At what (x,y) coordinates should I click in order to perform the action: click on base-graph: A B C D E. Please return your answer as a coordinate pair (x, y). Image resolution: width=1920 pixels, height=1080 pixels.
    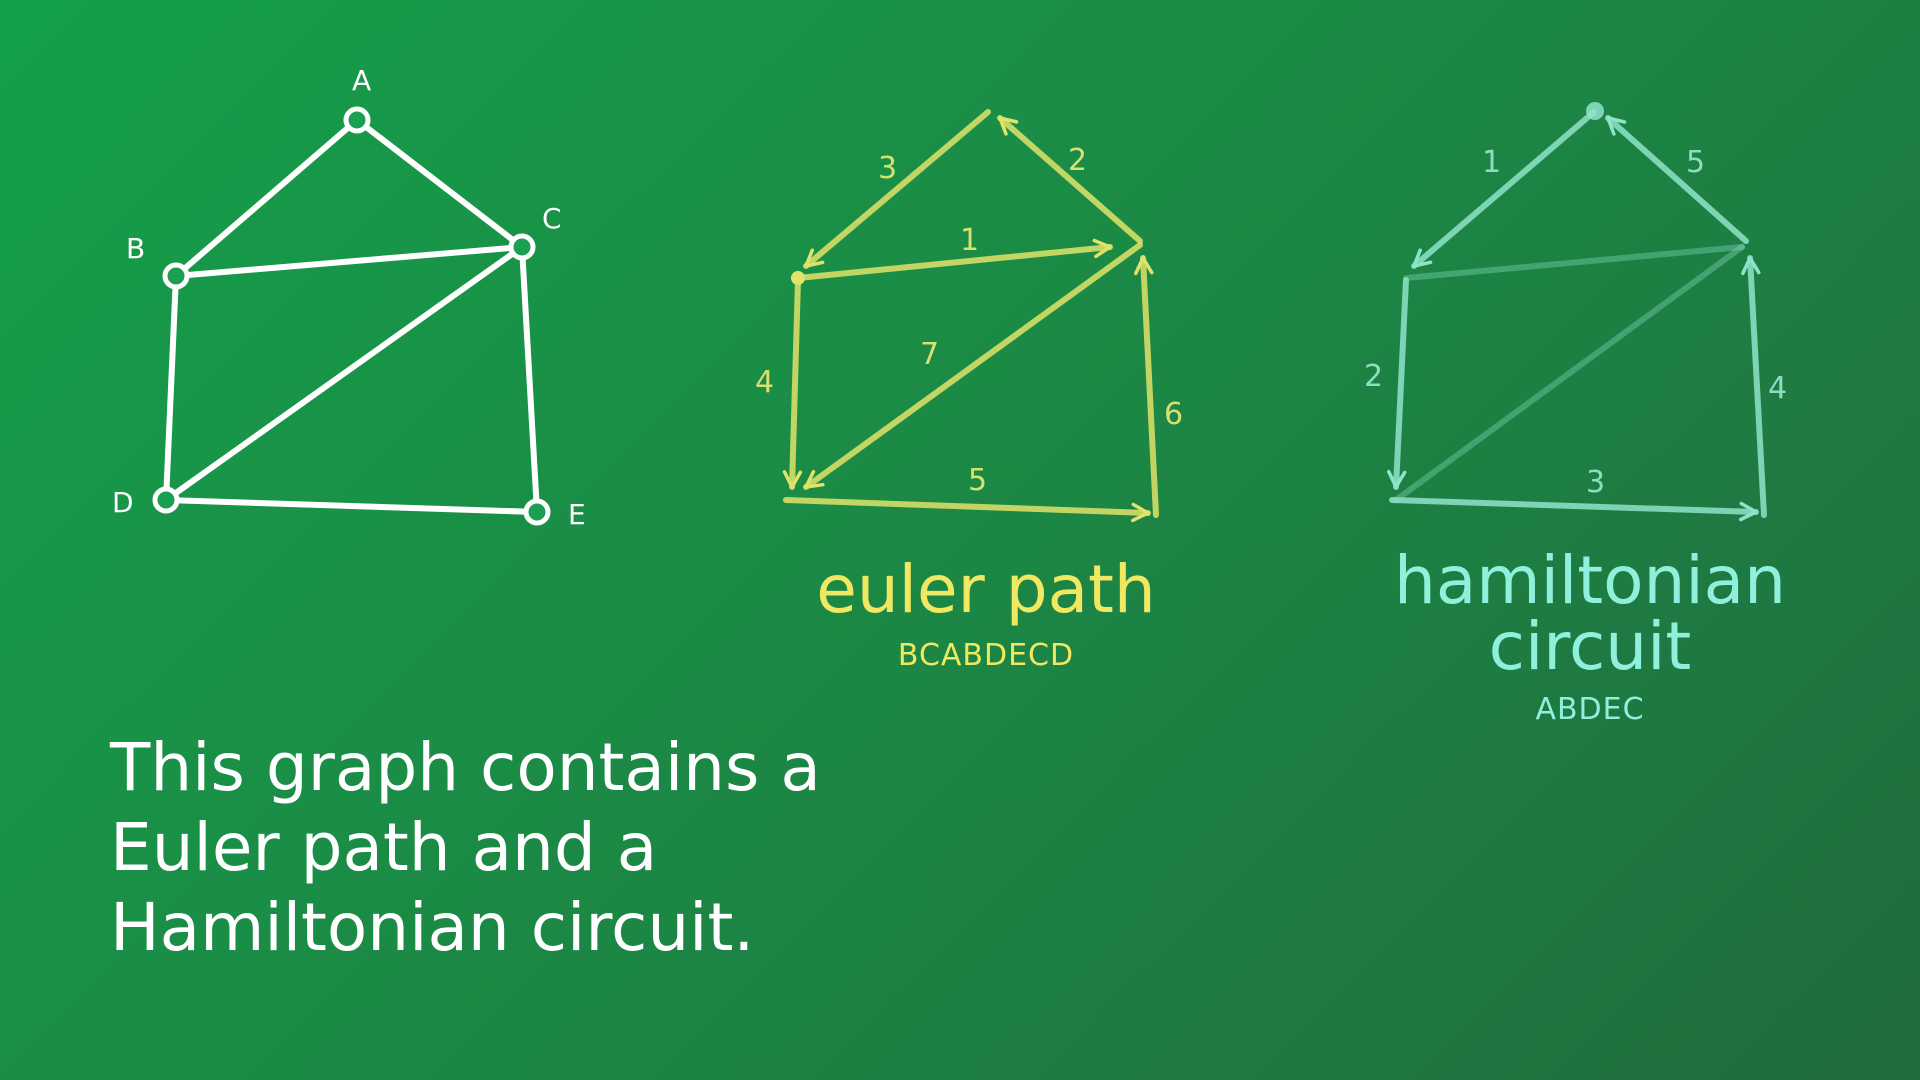
    Looking at the image, I should click on (349, 297).